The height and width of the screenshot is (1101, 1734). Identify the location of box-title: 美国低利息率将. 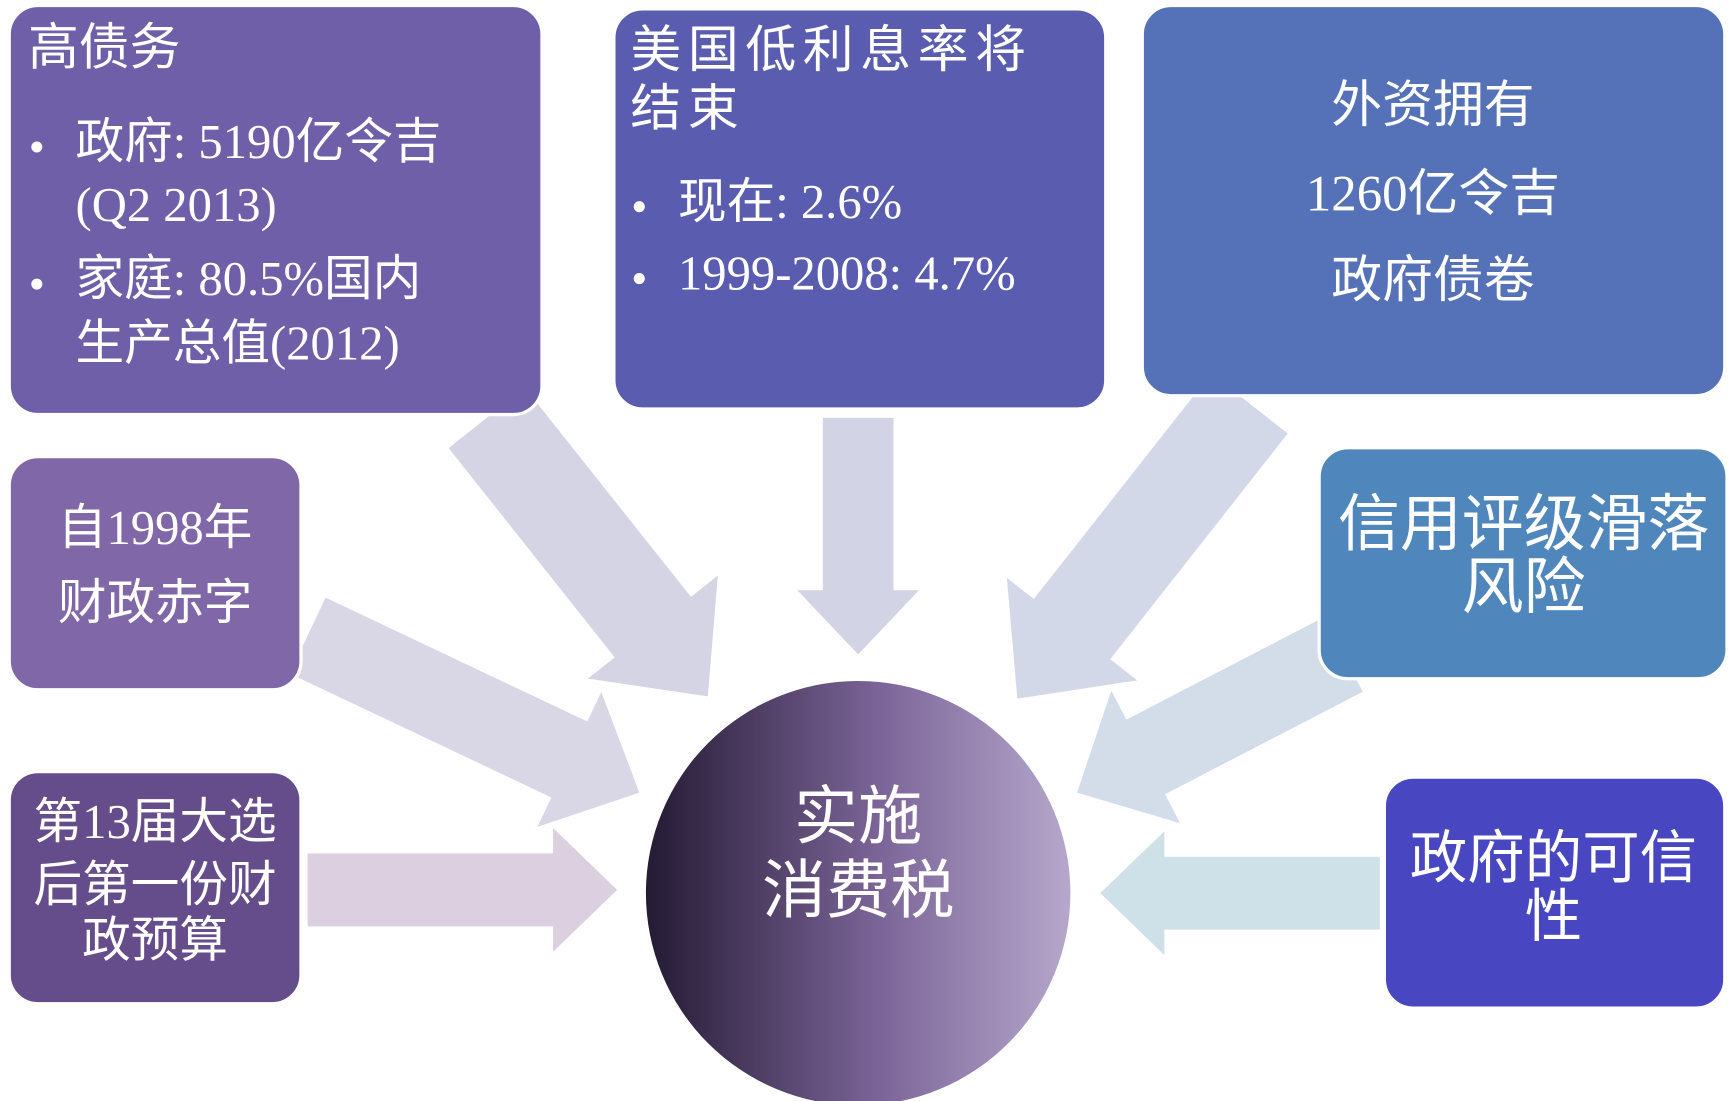
(831, 50).